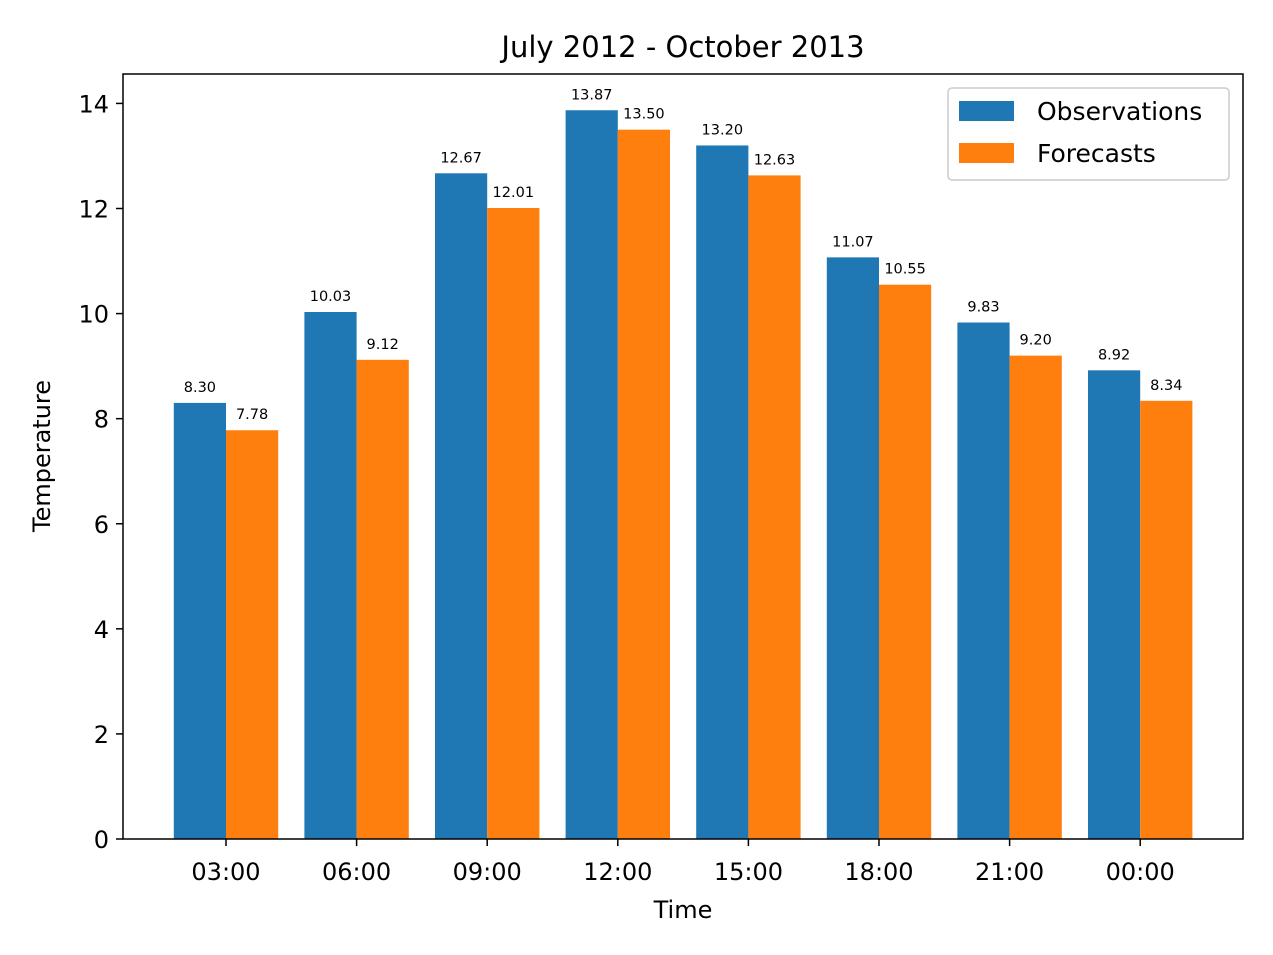 The width and height of the screenshot is (1273, 955). I want to click on legend: Observations Forecasts, so click(1088, 134).